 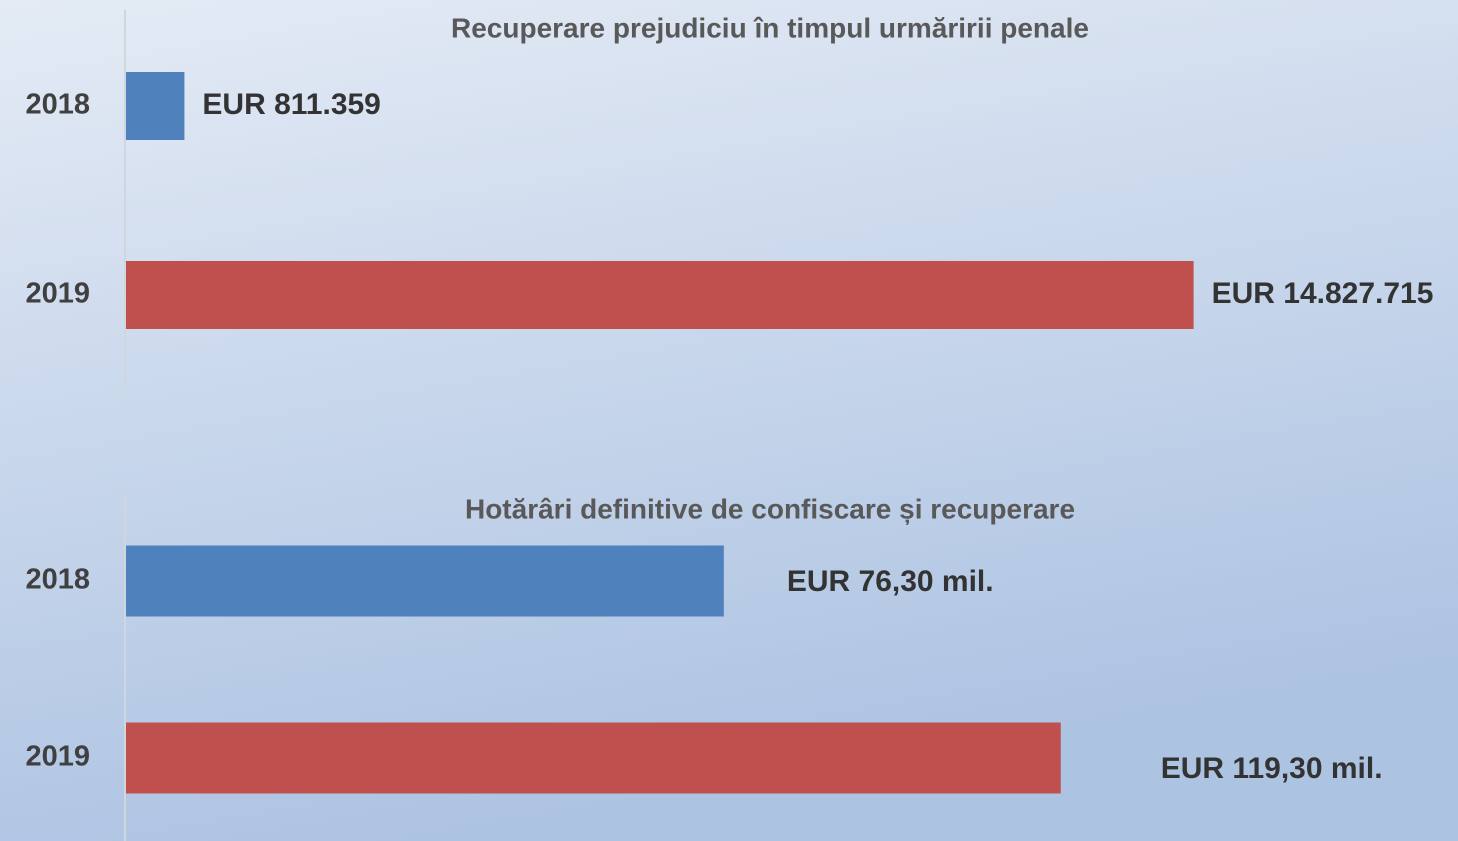 What do you see at coordinates (291, 104) in the screenshot?
I see `value-label: EUR 811.359` at bounding box center [291, 104].